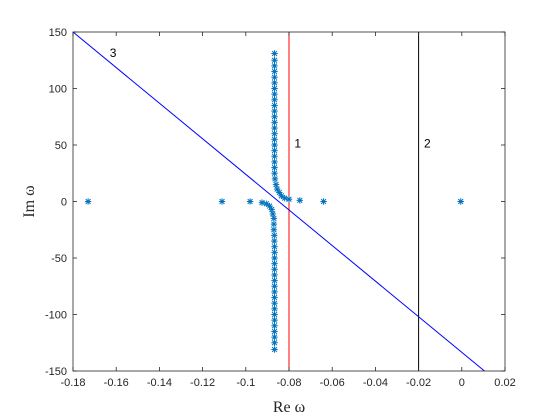 Image resolution: width=560 pixels, height=420 pixels. I want to click on x-tick-label: -0.12, so click(202, 383).